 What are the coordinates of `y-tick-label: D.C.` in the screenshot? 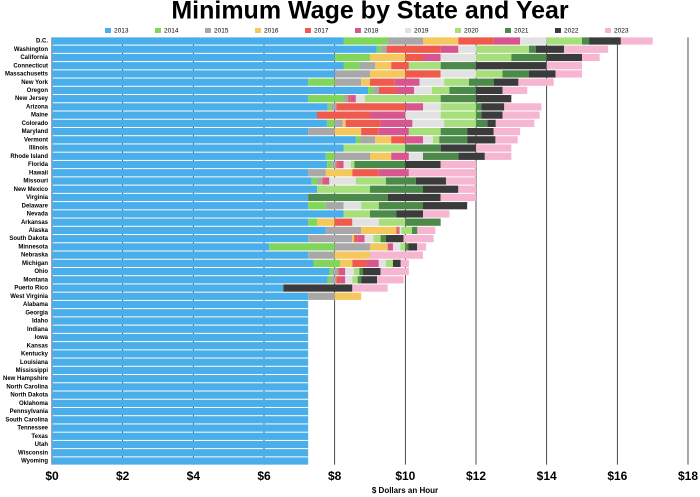 It's located at (42, 42).